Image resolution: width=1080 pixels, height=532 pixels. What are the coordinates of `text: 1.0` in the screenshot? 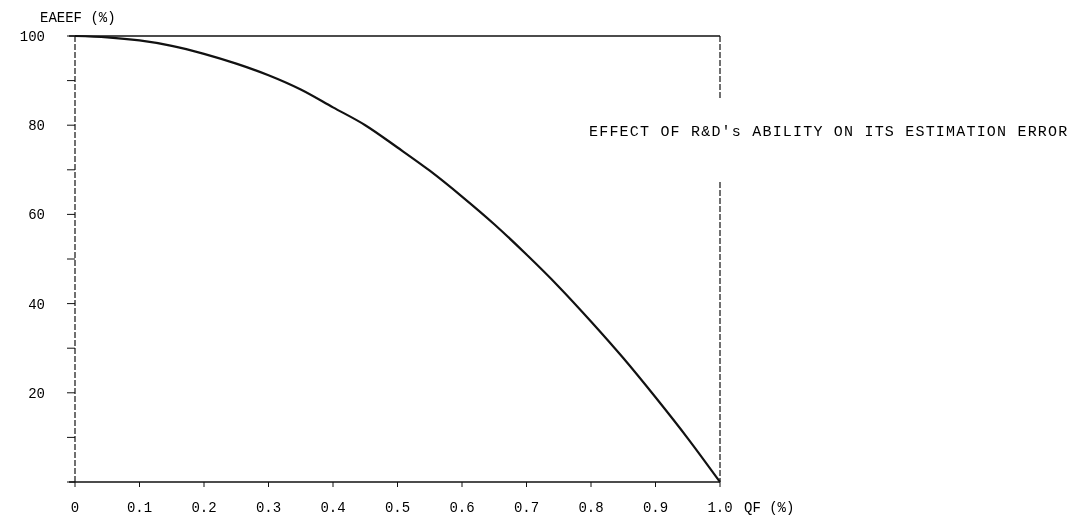 It's located at (720, 508).